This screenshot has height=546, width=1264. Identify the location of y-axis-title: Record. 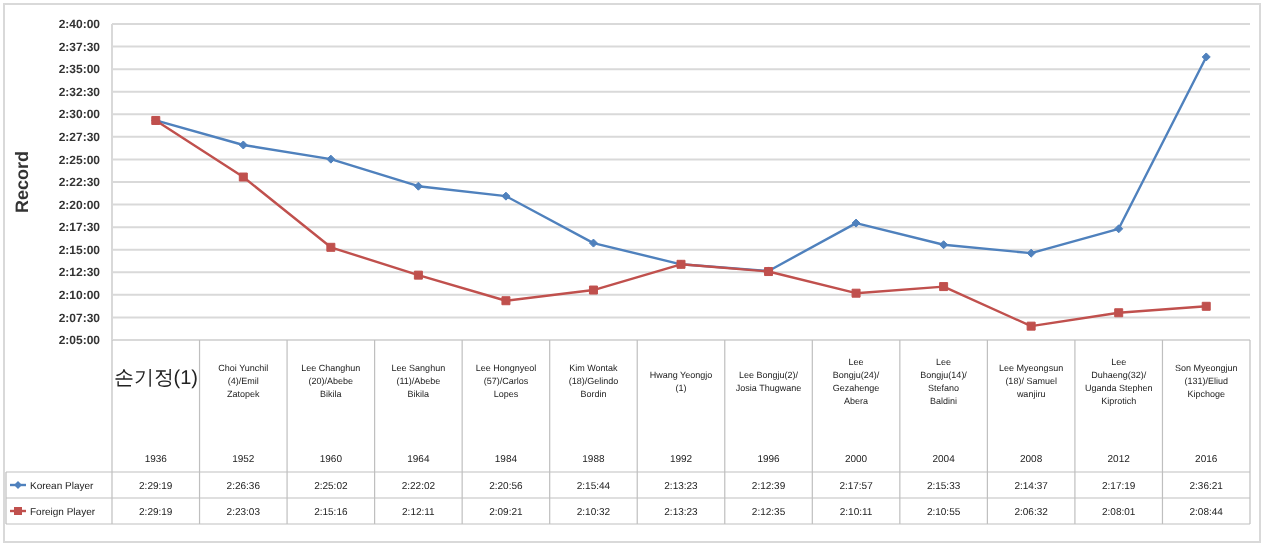
(22, 182).